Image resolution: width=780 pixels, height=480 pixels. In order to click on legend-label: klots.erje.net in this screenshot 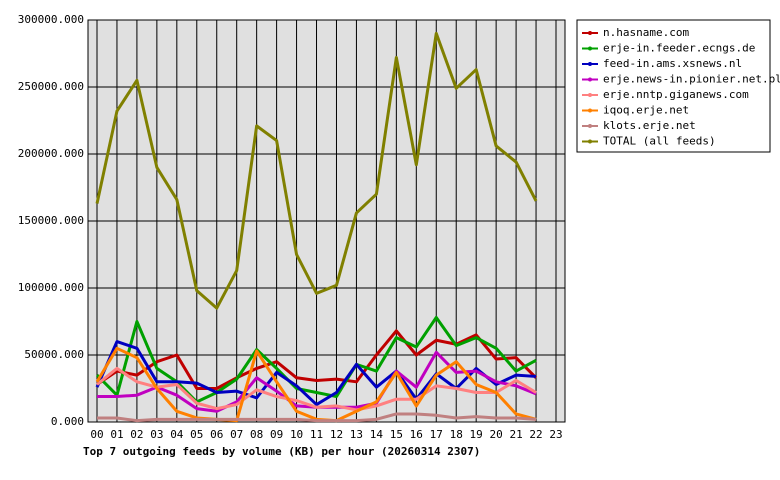, I will do `click(649, 125)`.